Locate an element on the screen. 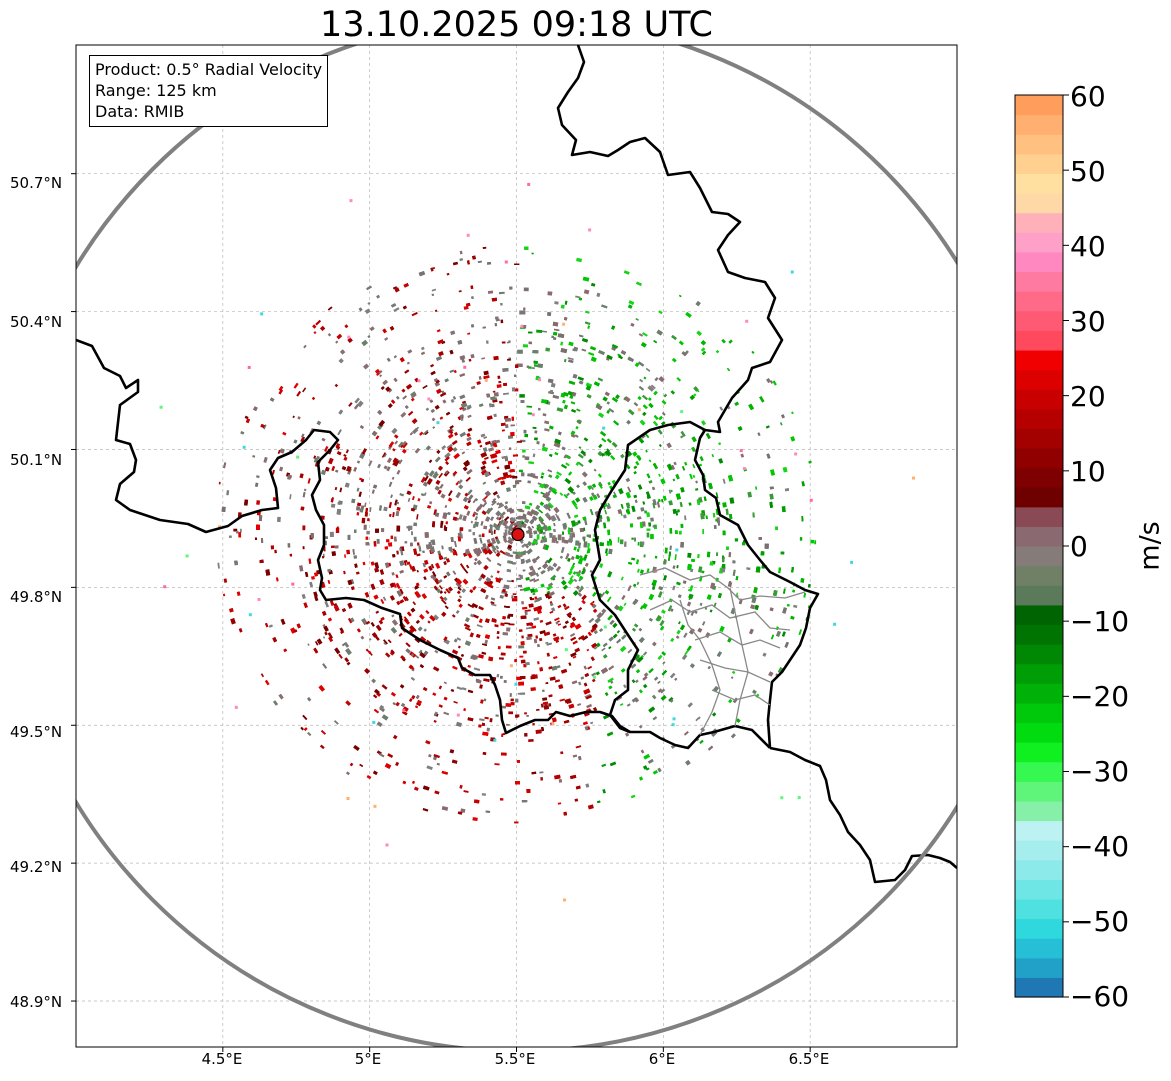  map-title: 13.10.2025 09:18 UTC is located at coordinates (516, 25).